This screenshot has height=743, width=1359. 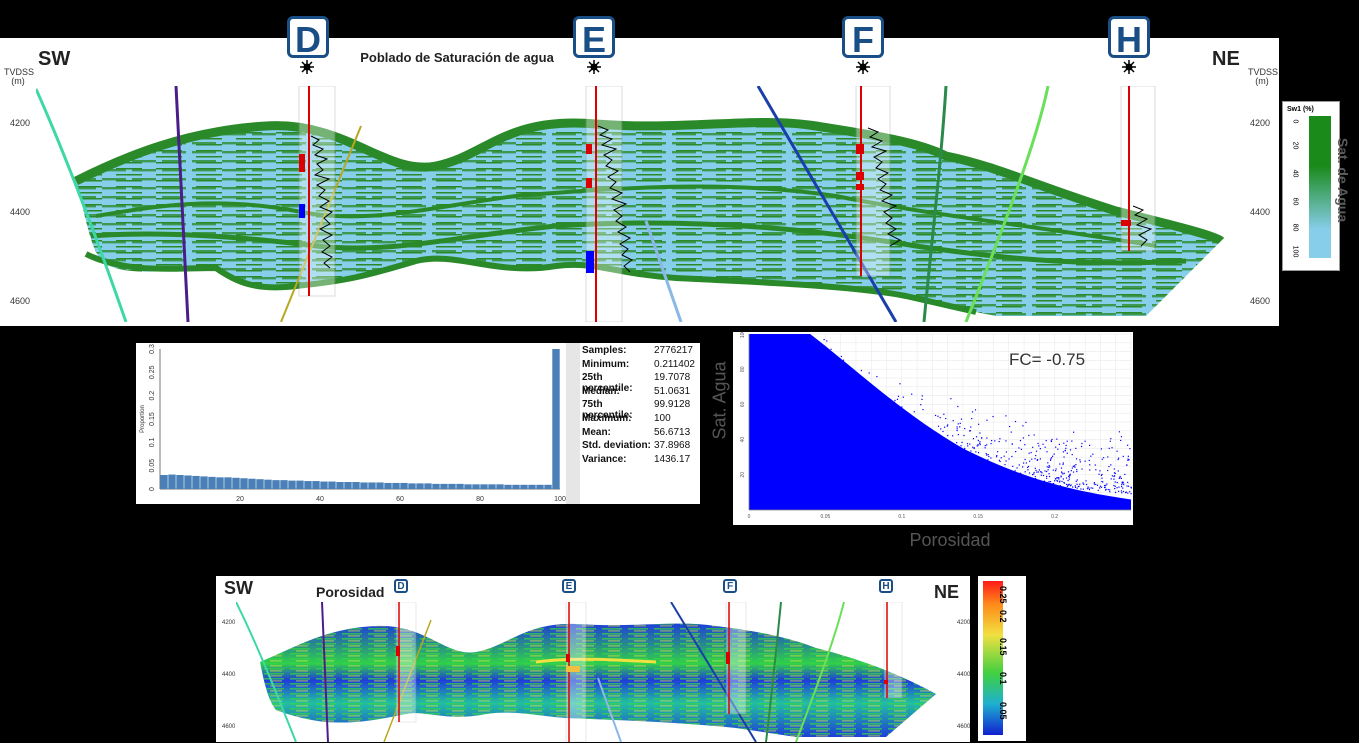 I want to click on stat-key: Minimum:, so click(x=606, y=364).